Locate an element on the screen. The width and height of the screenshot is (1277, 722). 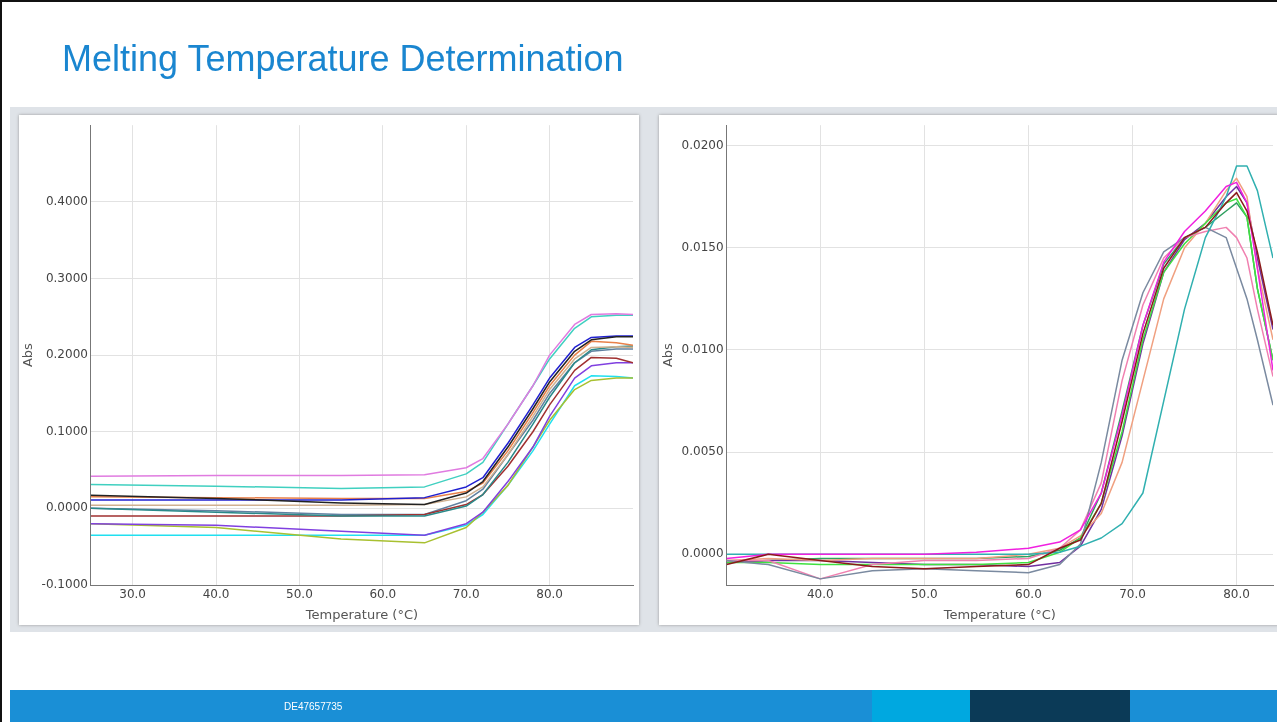
chart-title: Melting Temperature Determination is located at coordinates (343, 59).